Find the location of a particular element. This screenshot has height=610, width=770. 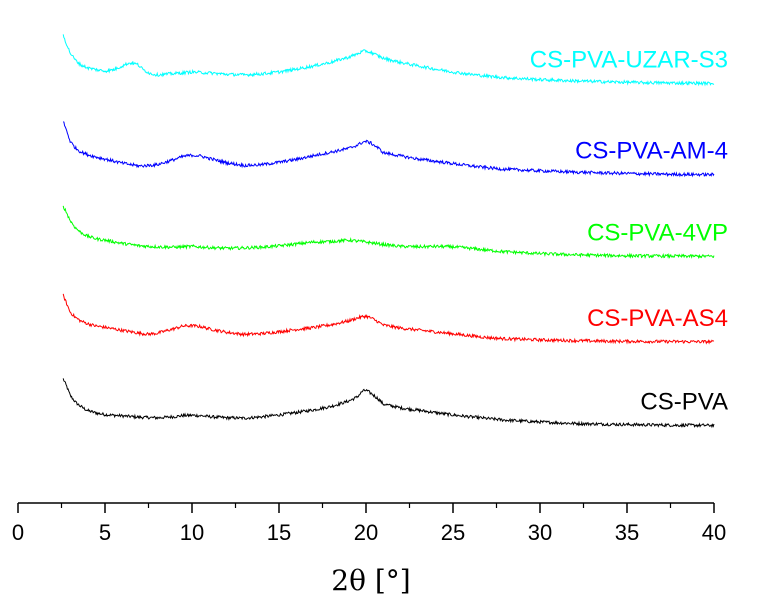

series-label: CS-PVA-UZAR-S3 is located at coordinates (629, 59).